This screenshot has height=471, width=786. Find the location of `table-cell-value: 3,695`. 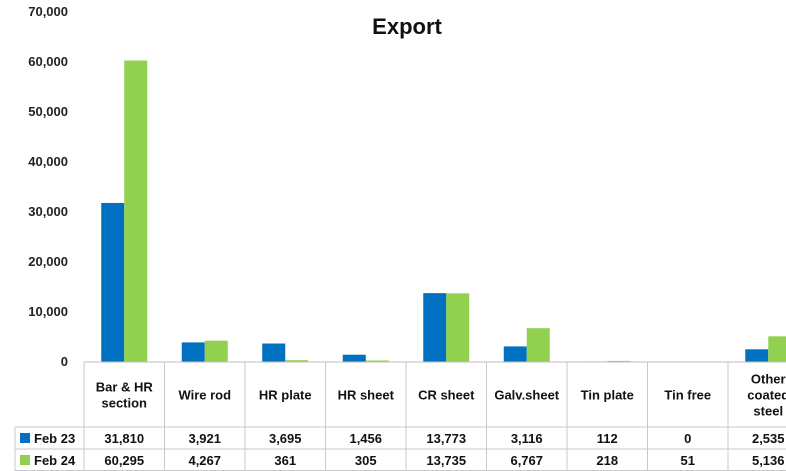

table-cell-value: 3,695 is located at coordinates (285, 438).